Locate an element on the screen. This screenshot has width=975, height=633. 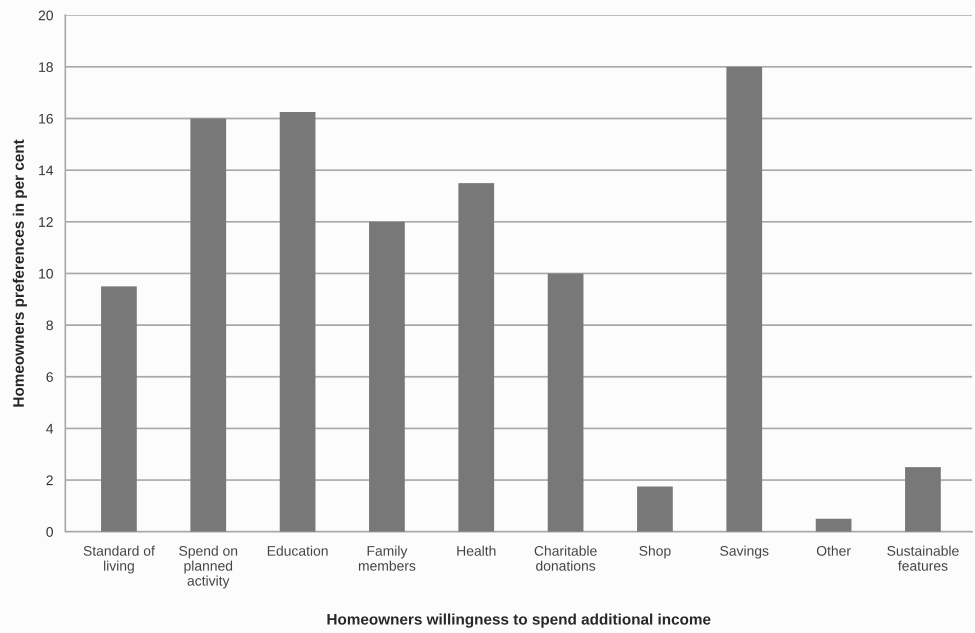
y-tick-label: 4 is located at coordinates (50, 429).